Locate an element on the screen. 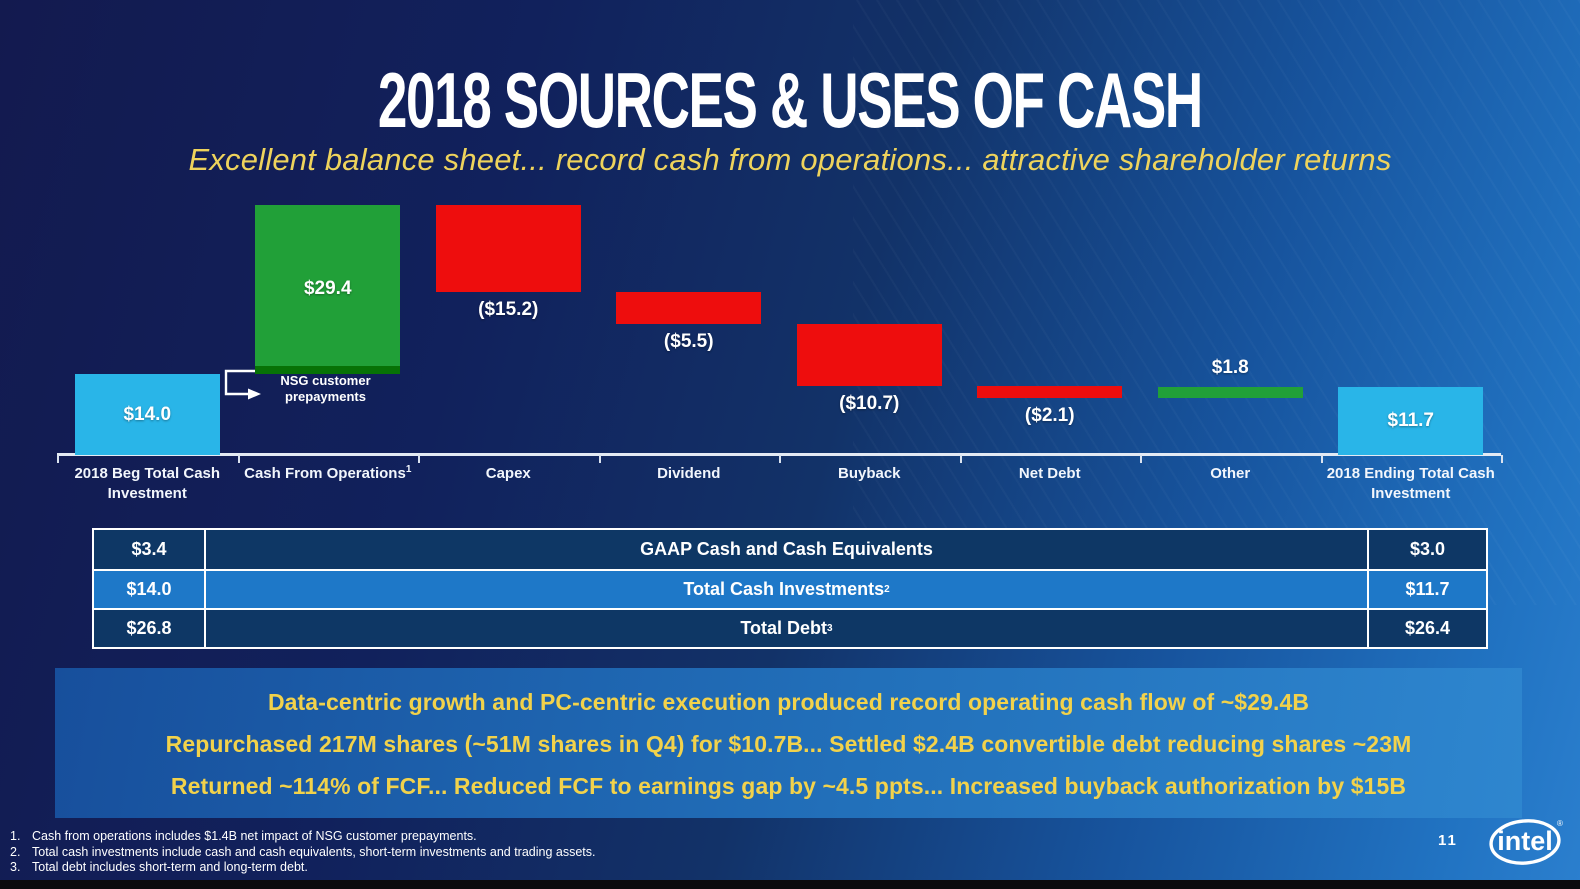  intel-logo: intel ® is located at coordinates (1526, 842).